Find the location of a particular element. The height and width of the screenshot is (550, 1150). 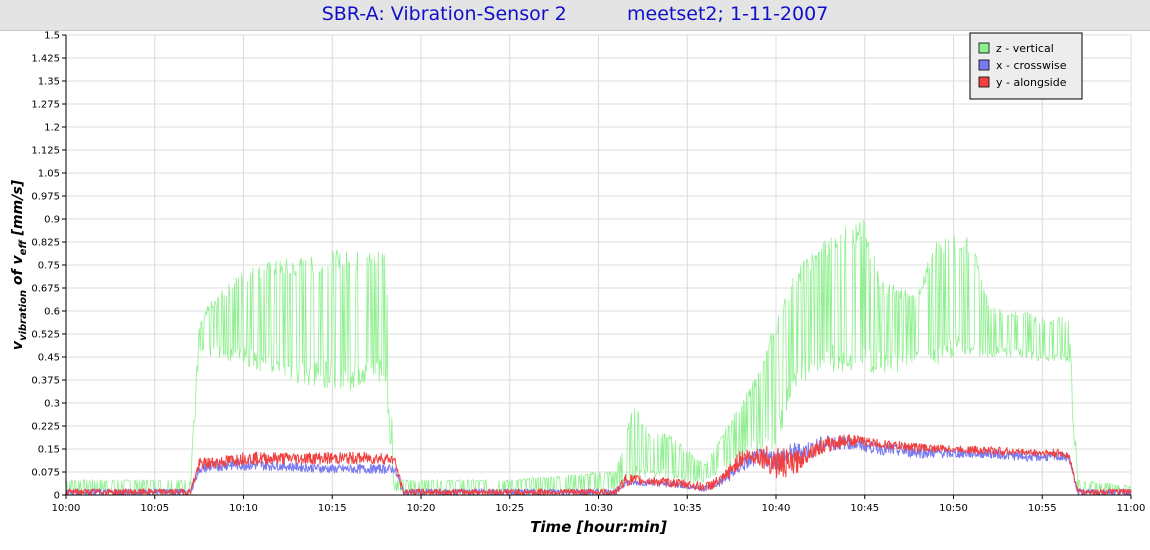

y-tick-label: 1.5 is located at coordinates (52, 36).